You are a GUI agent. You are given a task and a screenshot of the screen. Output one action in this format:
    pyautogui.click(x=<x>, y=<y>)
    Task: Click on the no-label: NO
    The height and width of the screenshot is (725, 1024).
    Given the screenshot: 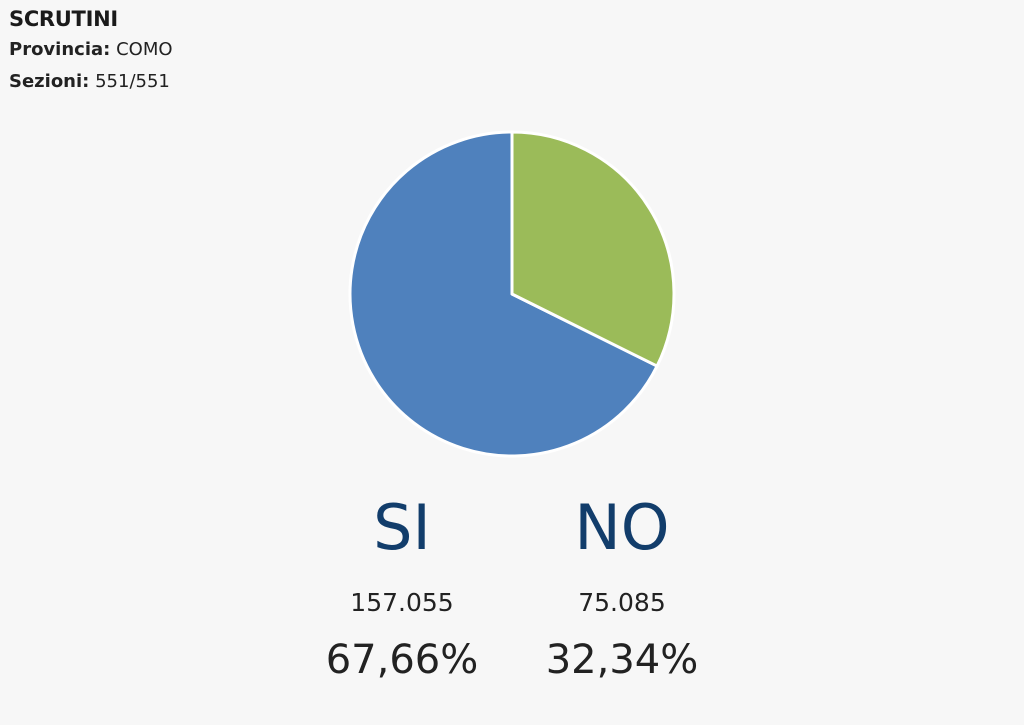 What is the action you would take?
    pyautogui.click(x=622, y=527)
    